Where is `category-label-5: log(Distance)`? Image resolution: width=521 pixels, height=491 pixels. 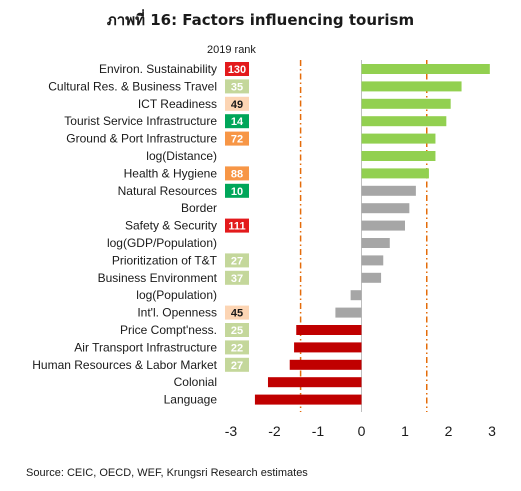
category-label-5: log(Distance) is located at coordinates (181, 156).